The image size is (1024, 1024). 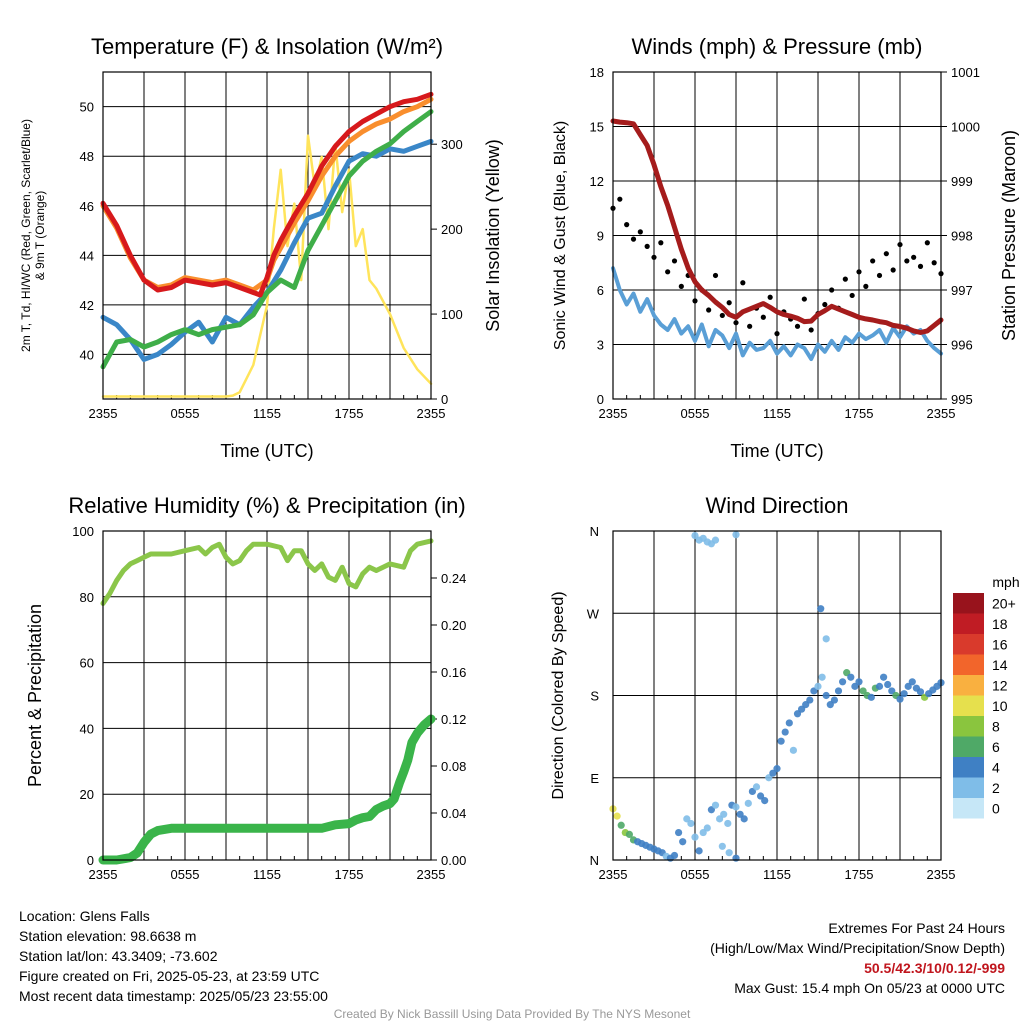 I want to click on max-gust-text: Max Gust: 15.4 mph On 05/23 at 0000 UTC, so click(x=869, y=988).